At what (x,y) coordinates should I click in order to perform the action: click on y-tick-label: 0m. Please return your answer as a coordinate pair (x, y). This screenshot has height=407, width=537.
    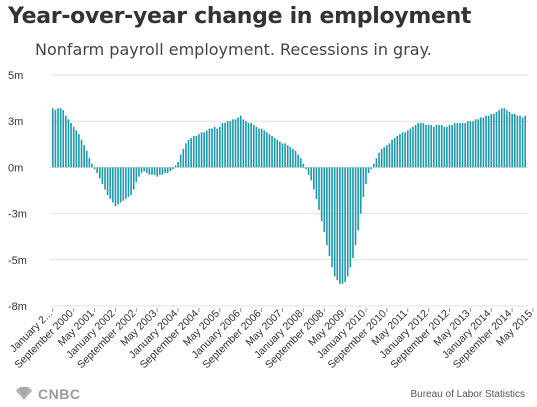
    Looking at the image, I should click on (15, 168).